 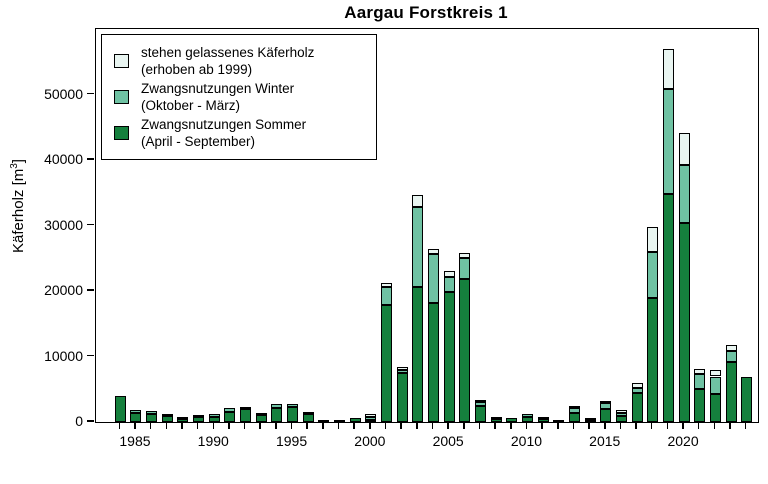 What do you see at coordinates (228, 52) in the screenshot?
I see `legend-label-standing-line1: stehen gelassenes Käferholz` at bounding box center [228, 52].